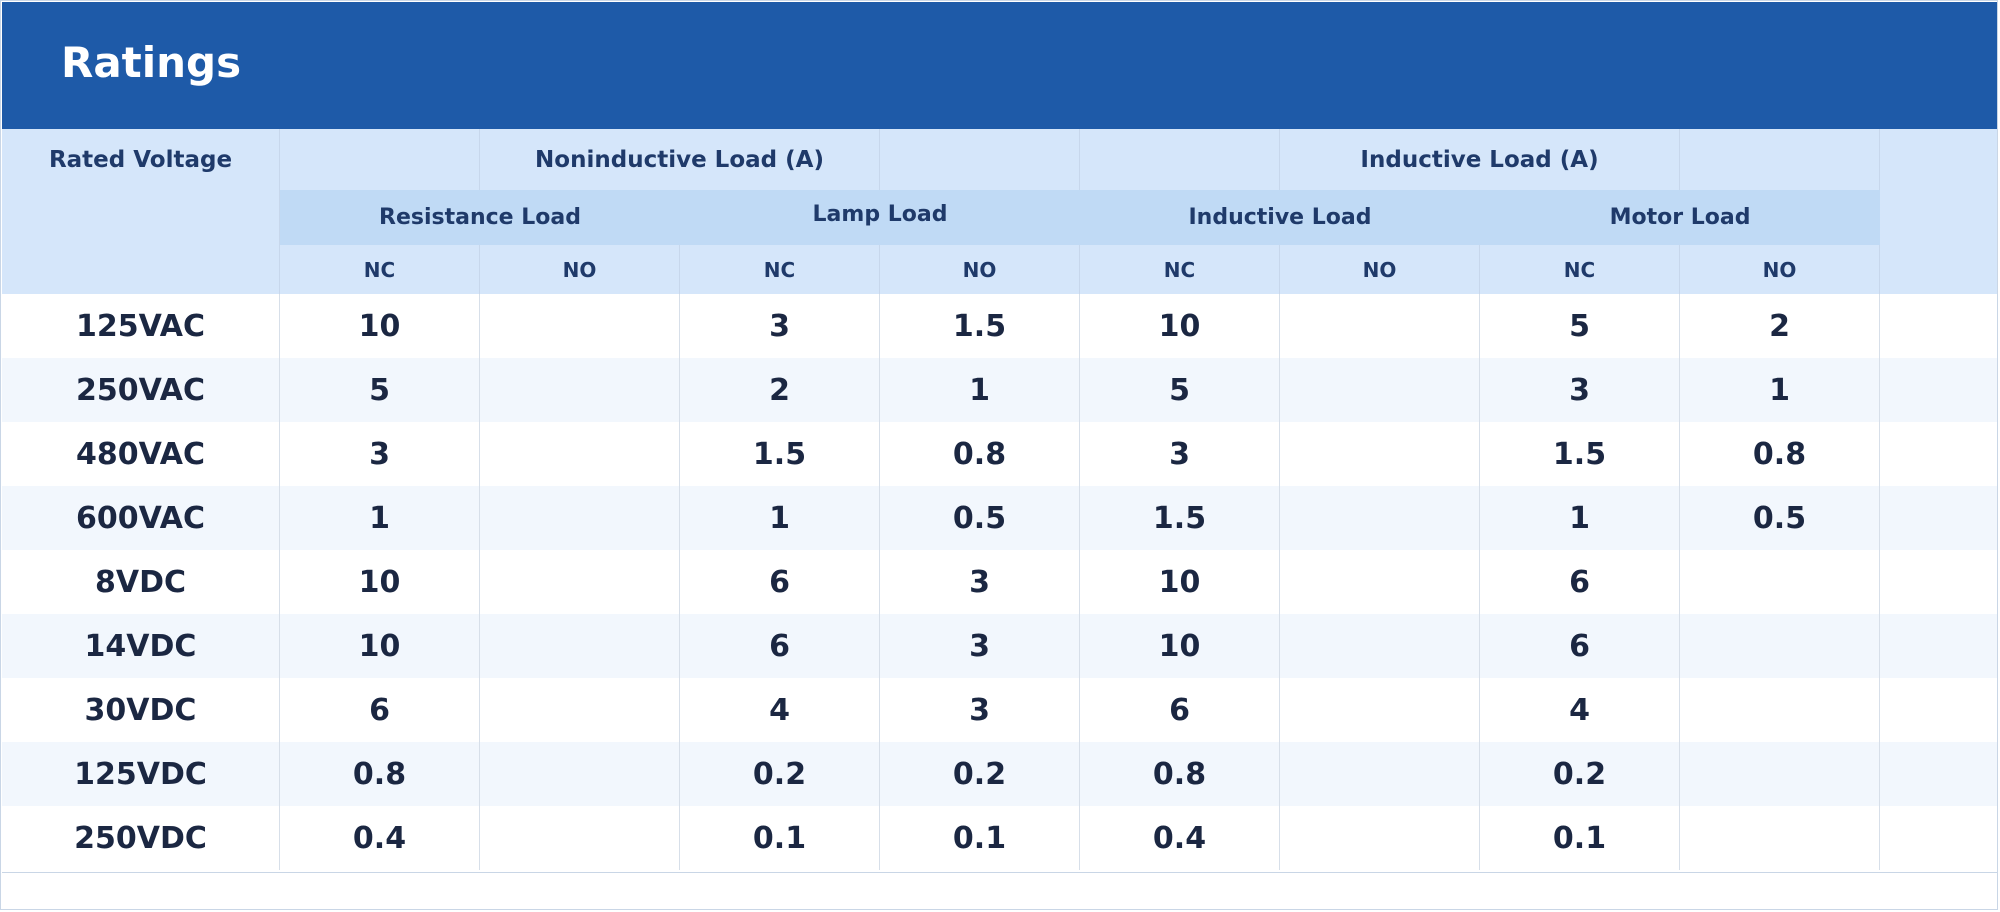 Image resolution: width=2000 pixels, height=912 pixels. Describe the element at coordinates (141, 774) in the screenshot. I see `rated-voltage-cell: 125VDC` at that location.